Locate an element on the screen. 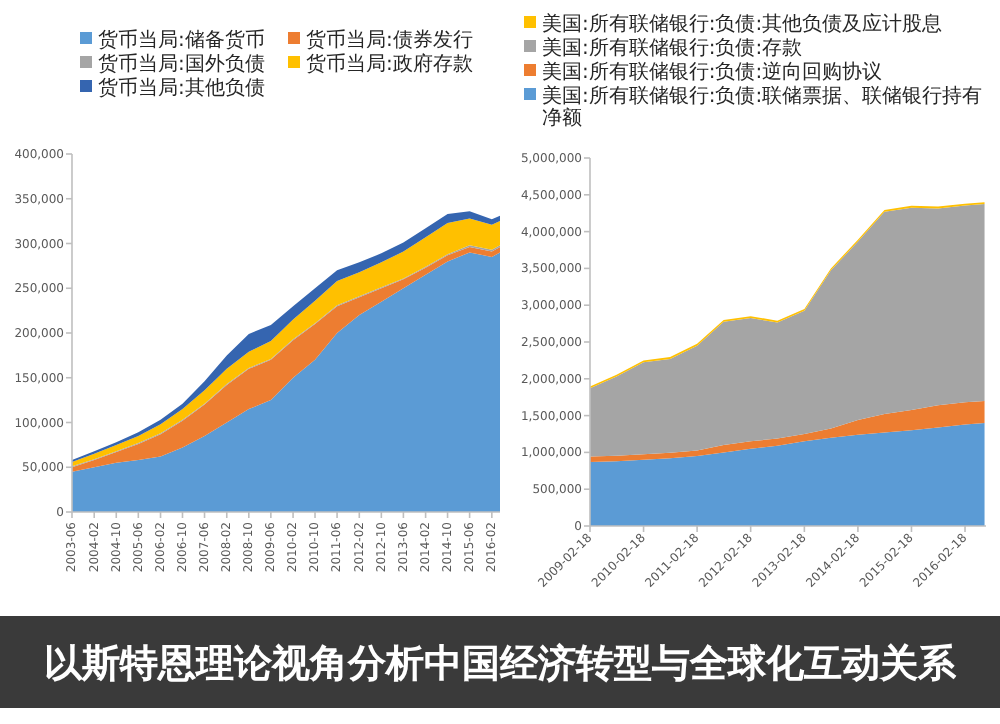  legend-label: 货币当局:其他负债 is located at coordinates (181, 88).